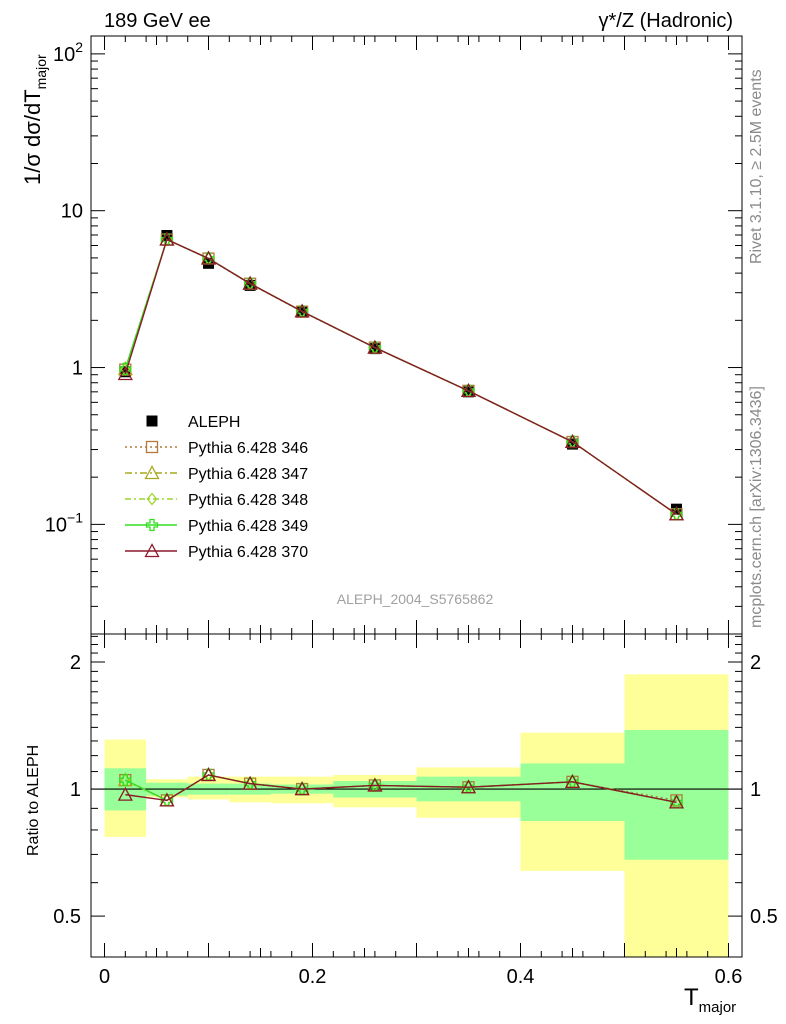  What do you see at coordinates (104, 977) in the screenshot?
I see `x-tick-label: 0` at bounding box center [104, 977].